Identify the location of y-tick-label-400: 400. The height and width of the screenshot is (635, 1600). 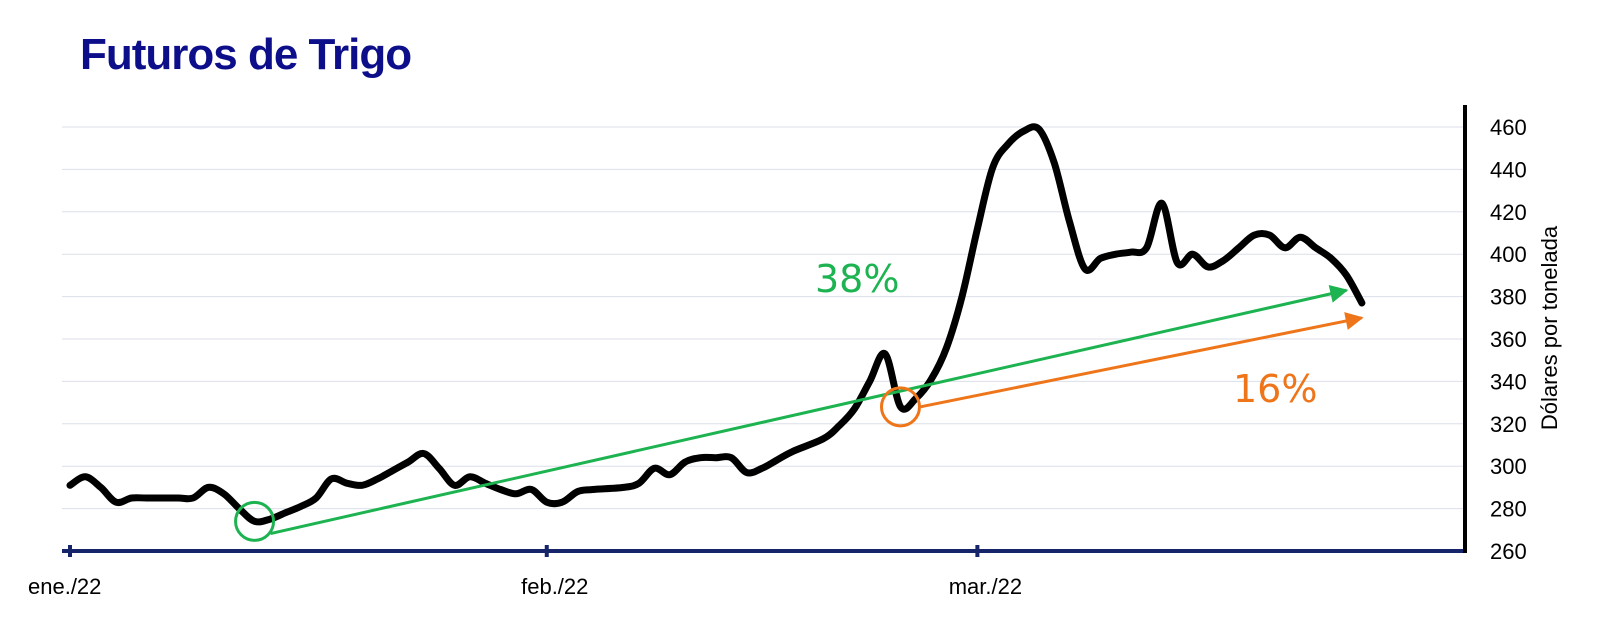
(1508, 254).